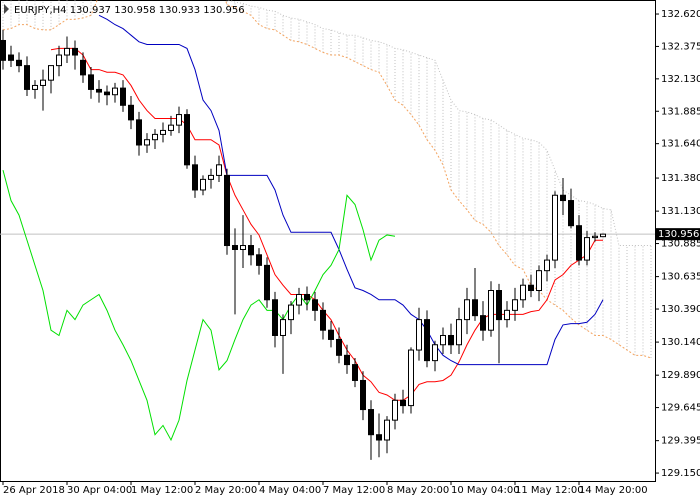  Describe the element at coordinates (680, 441) in the screenshot. I see `y-tick-label: 129.395` at that location.